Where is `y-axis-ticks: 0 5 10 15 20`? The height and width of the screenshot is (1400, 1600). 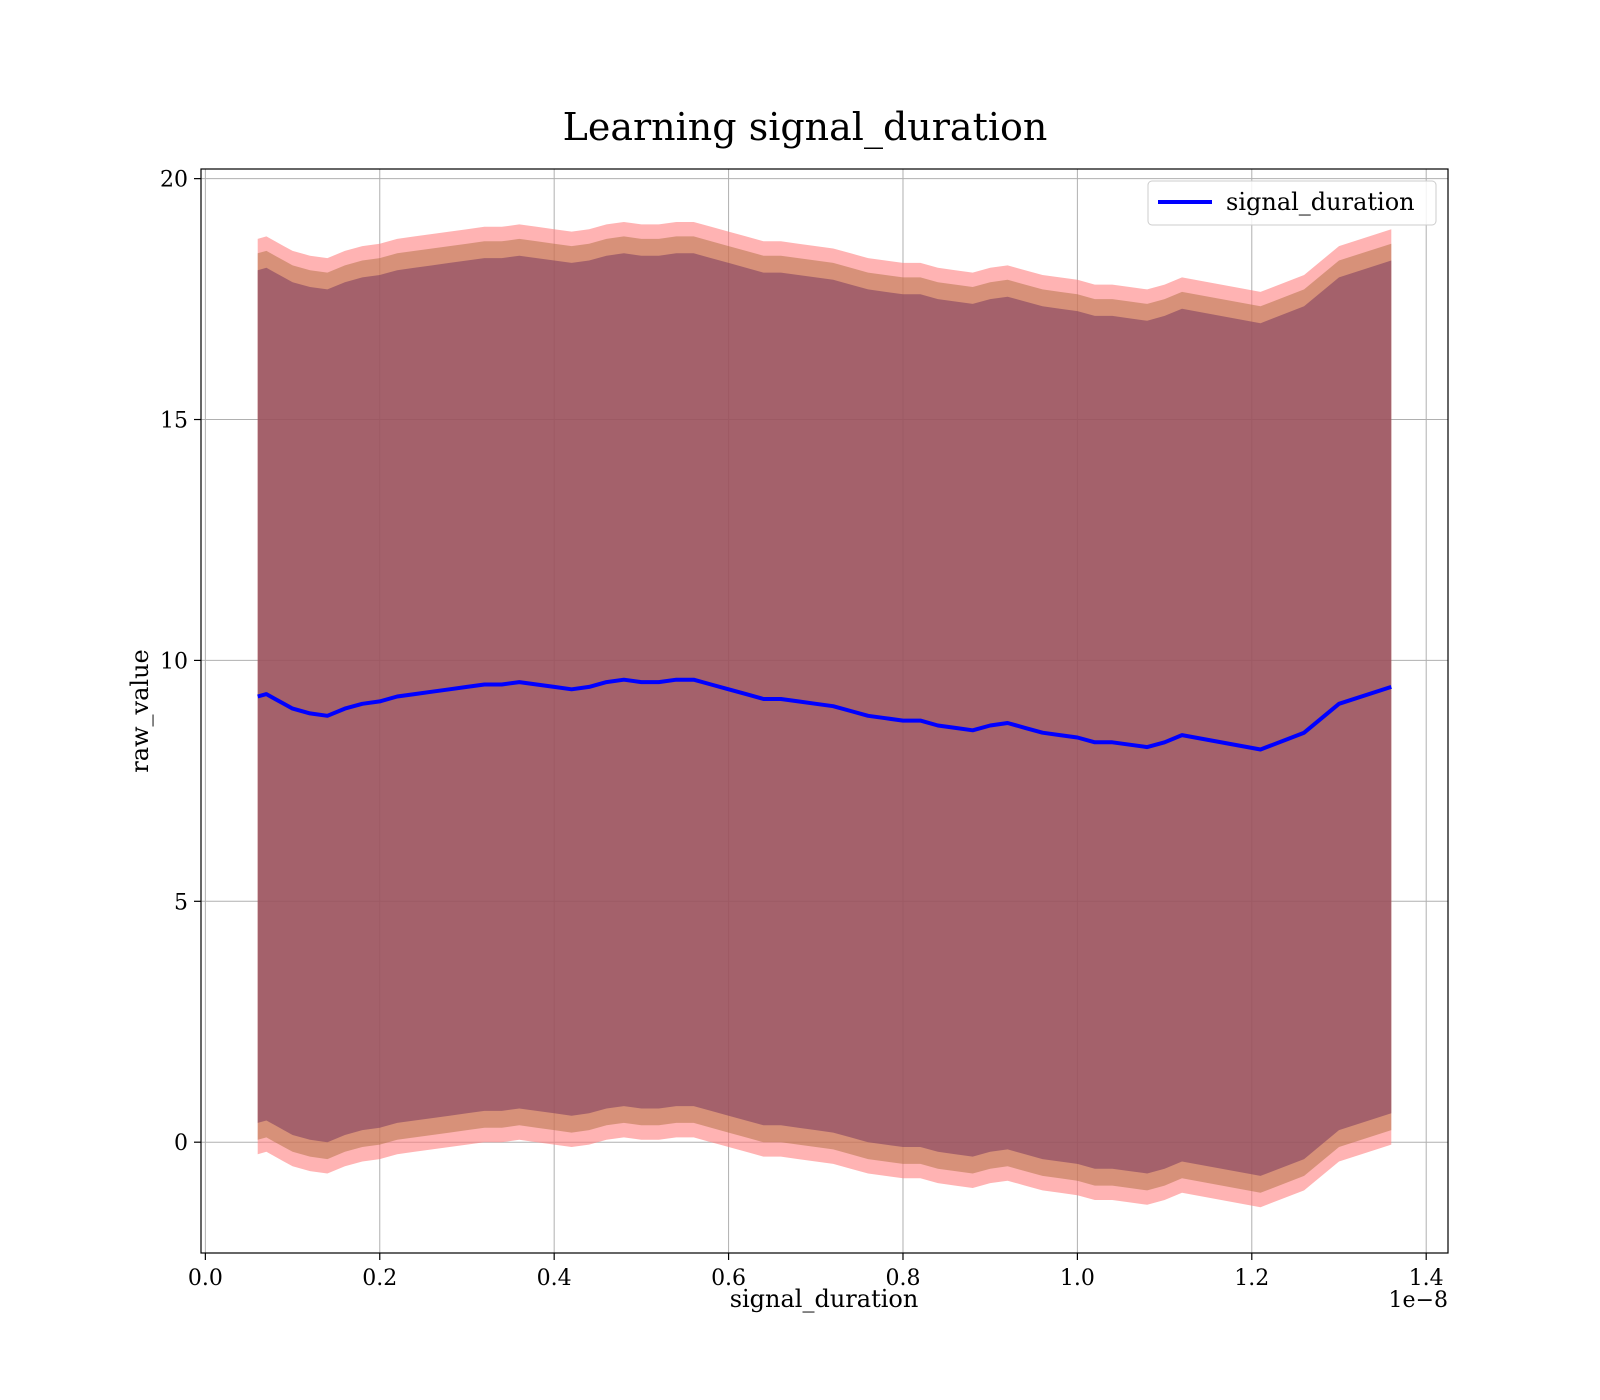
y-axis-ticks: 0 5 10 15 20 is located at coordinates (180, 662).